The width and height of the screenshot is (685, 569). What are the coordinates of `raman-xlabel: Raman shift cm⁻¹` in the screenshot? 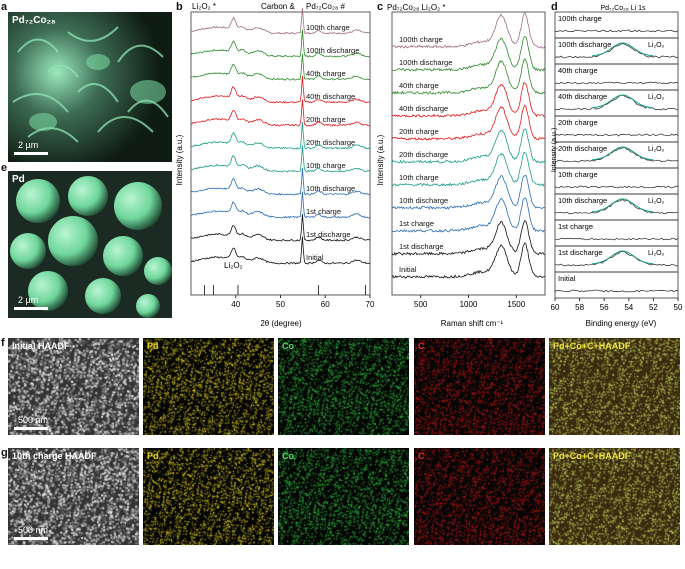 It's located at (472, 323).